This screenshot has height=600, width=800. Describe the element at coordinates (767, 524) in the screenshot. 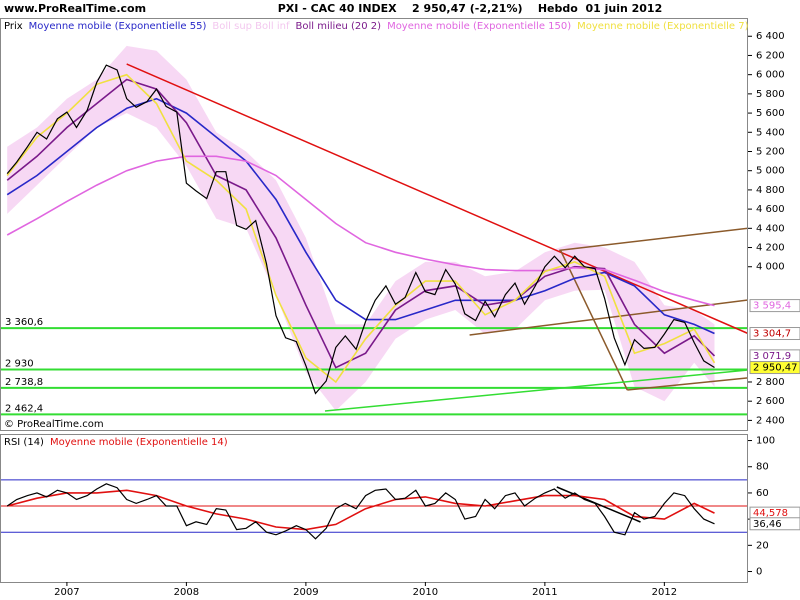

I see `last-value-label: 36,46` at that location.